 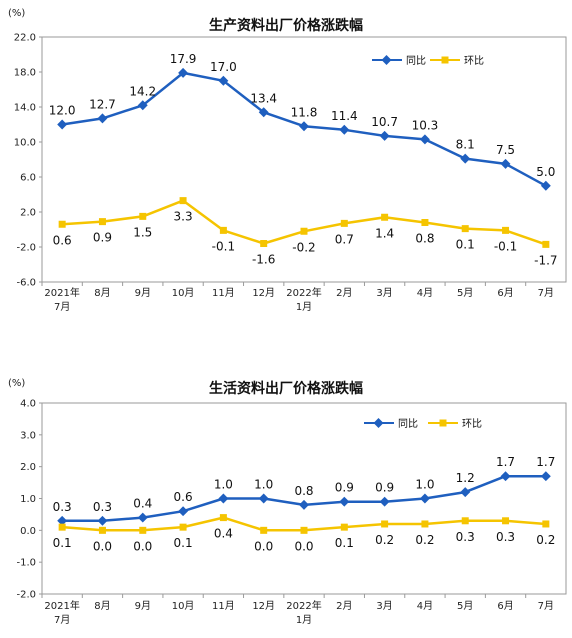 What do you see at coordinates (425, 606) in the screenshot?
I see `chart2-x-tick-label: 4月` at bounding box center [425, 606].